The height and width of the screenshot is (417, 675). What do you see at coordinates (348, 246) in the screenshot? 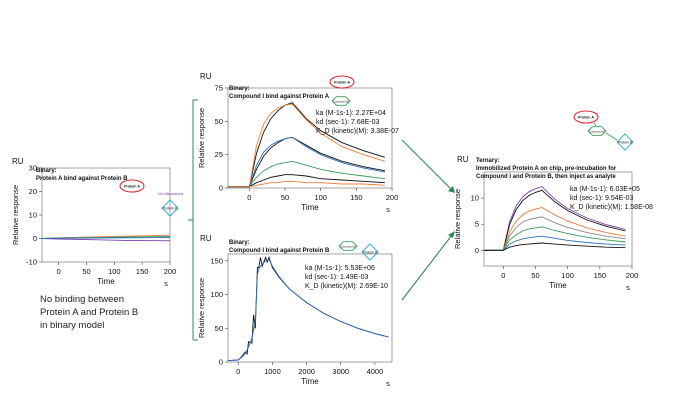
I see `c3-compound-icon-label: Compound I` at bounding box center [348, 246].